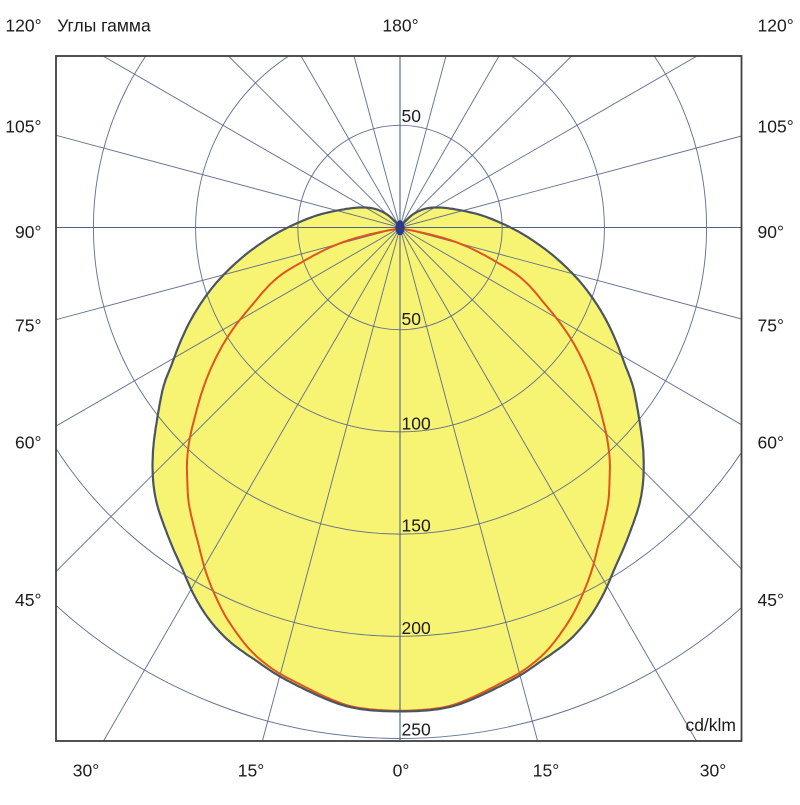 Image resolution: width=800 pixels, height=805 pixels. What do you see at coordinates (104, 26) in the screenshot?
I see `svg-text: Углы гамма` at bounding box center [104, 26].